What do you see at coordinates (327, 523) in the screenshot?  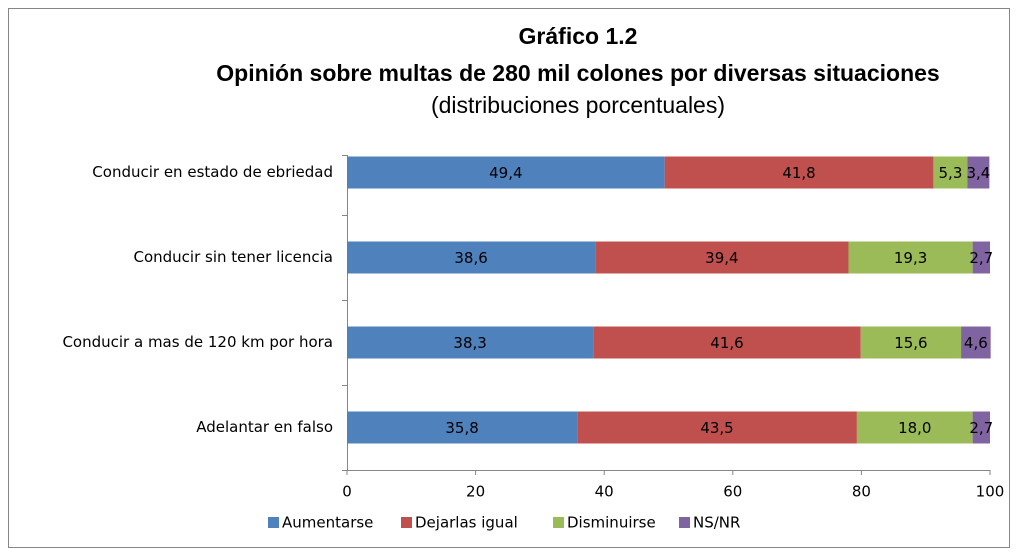 I see `legend-label: Aumentarse` at bounding box center [327, 523].